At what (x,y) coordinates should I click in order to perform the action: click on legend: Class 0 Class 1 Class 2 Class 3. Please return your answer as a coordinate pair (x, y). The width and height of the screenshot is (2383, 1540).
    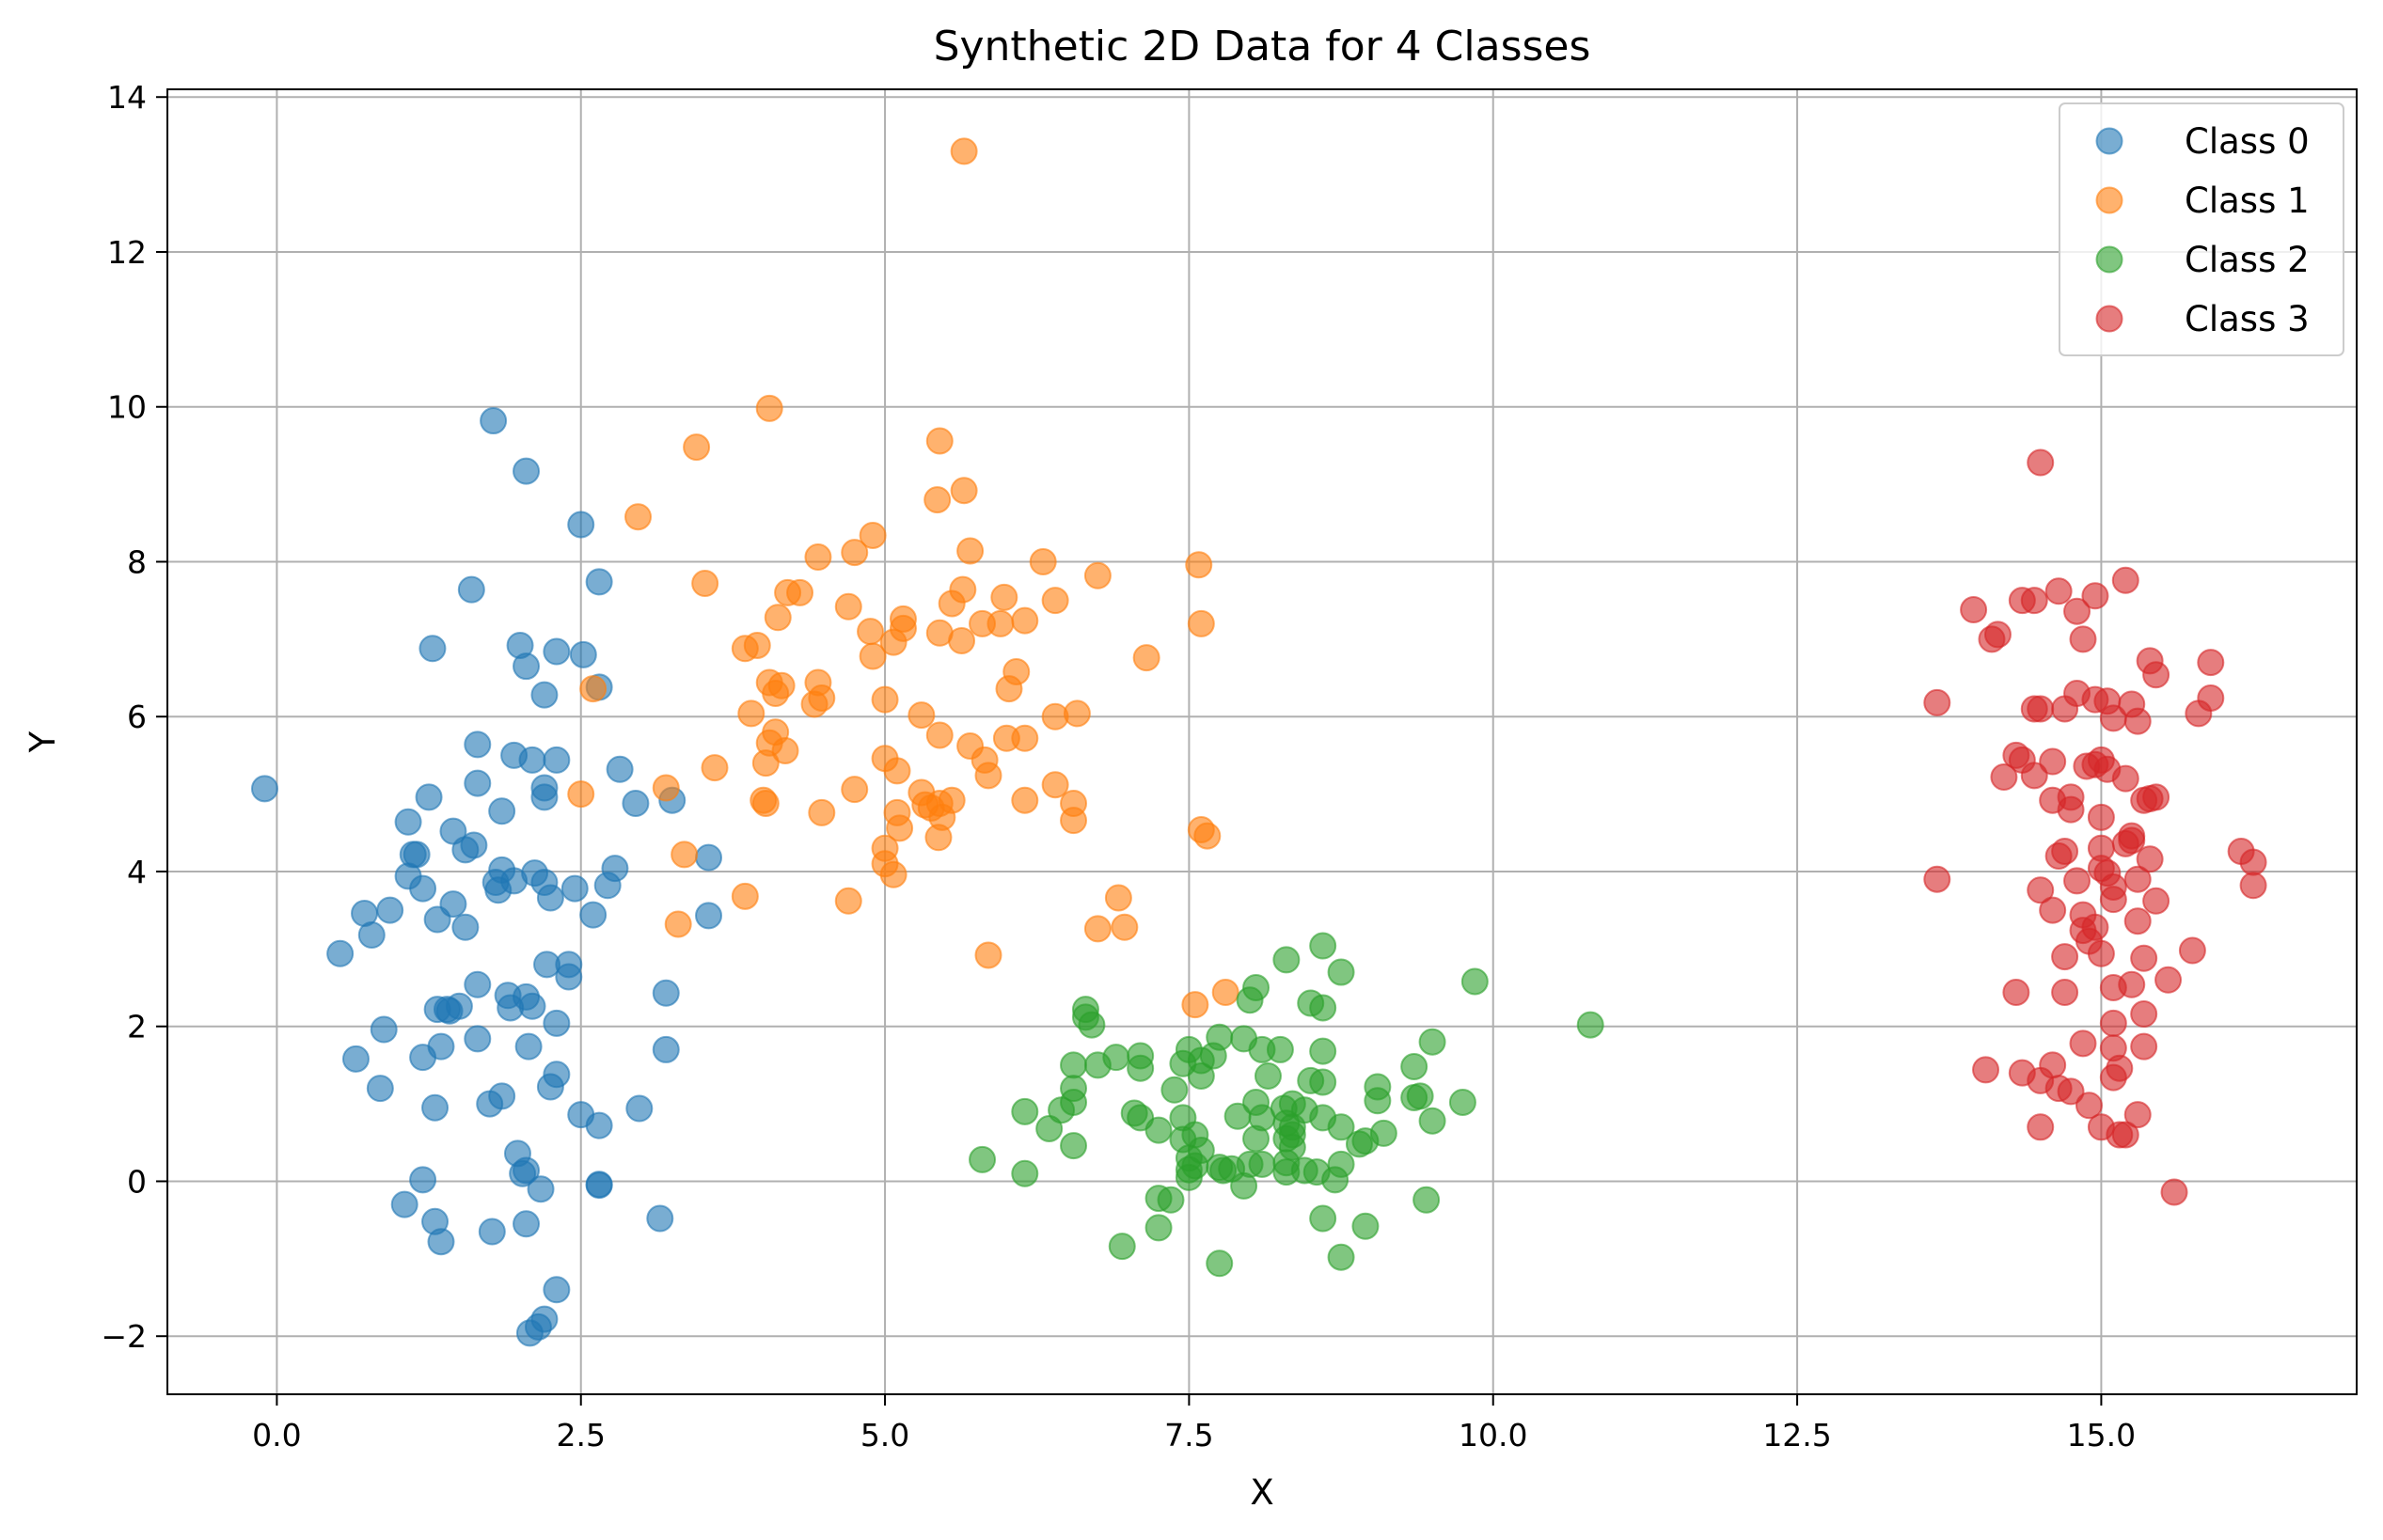
    Looking at the image, I should click on (2201, 229).